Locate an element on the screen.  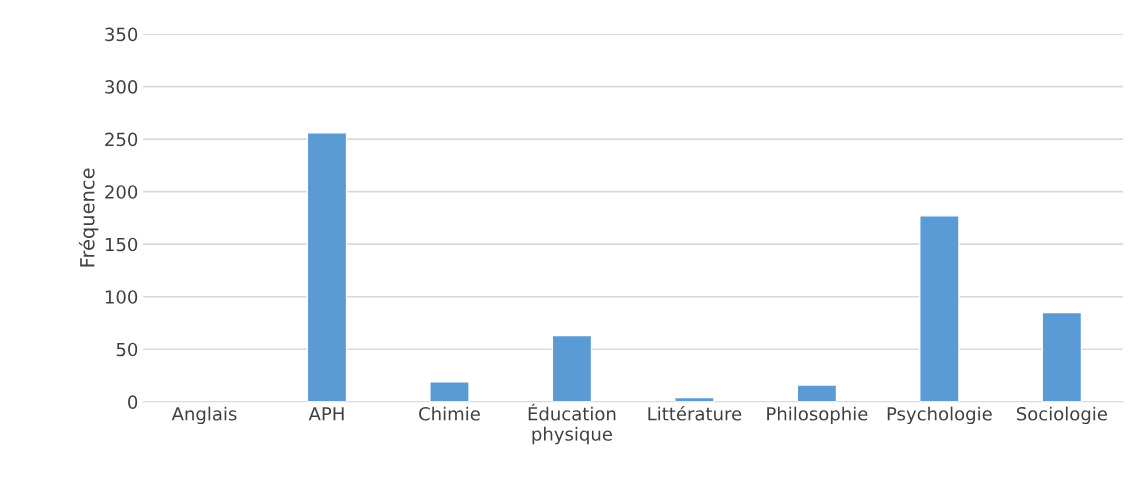
x-tick-label: Psychologie is located at coordinates (939, 415).